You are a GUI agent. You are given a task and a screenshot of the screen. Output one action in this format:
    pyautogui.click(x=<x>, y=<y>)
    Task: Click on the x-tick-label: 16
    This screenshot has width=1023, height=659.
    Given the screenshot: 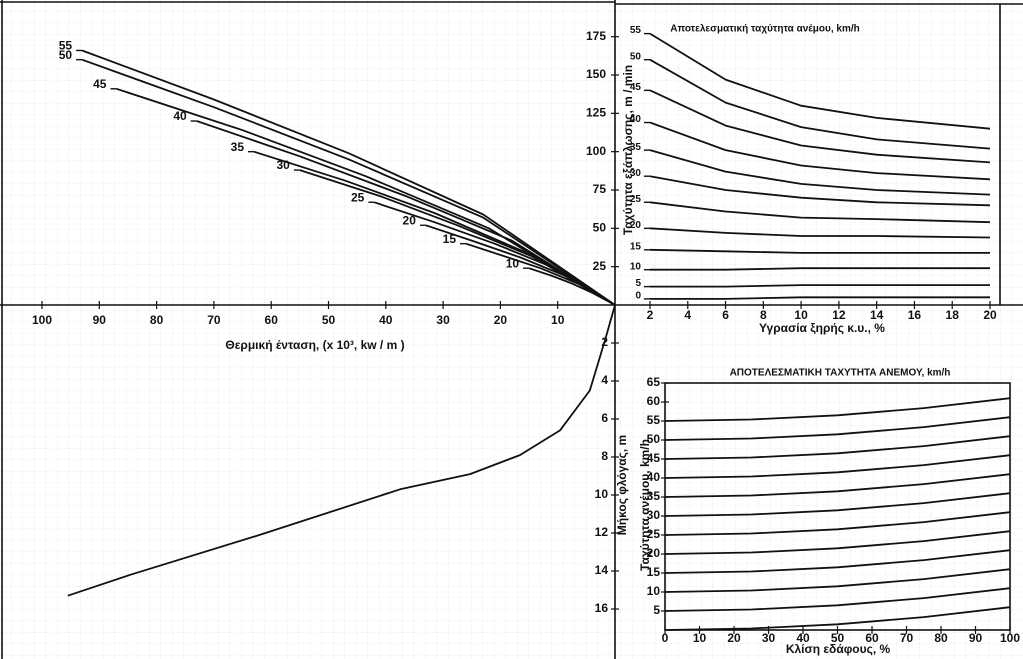 What is the action you would take?
    pyautogui.click(x=915, y=315)
    